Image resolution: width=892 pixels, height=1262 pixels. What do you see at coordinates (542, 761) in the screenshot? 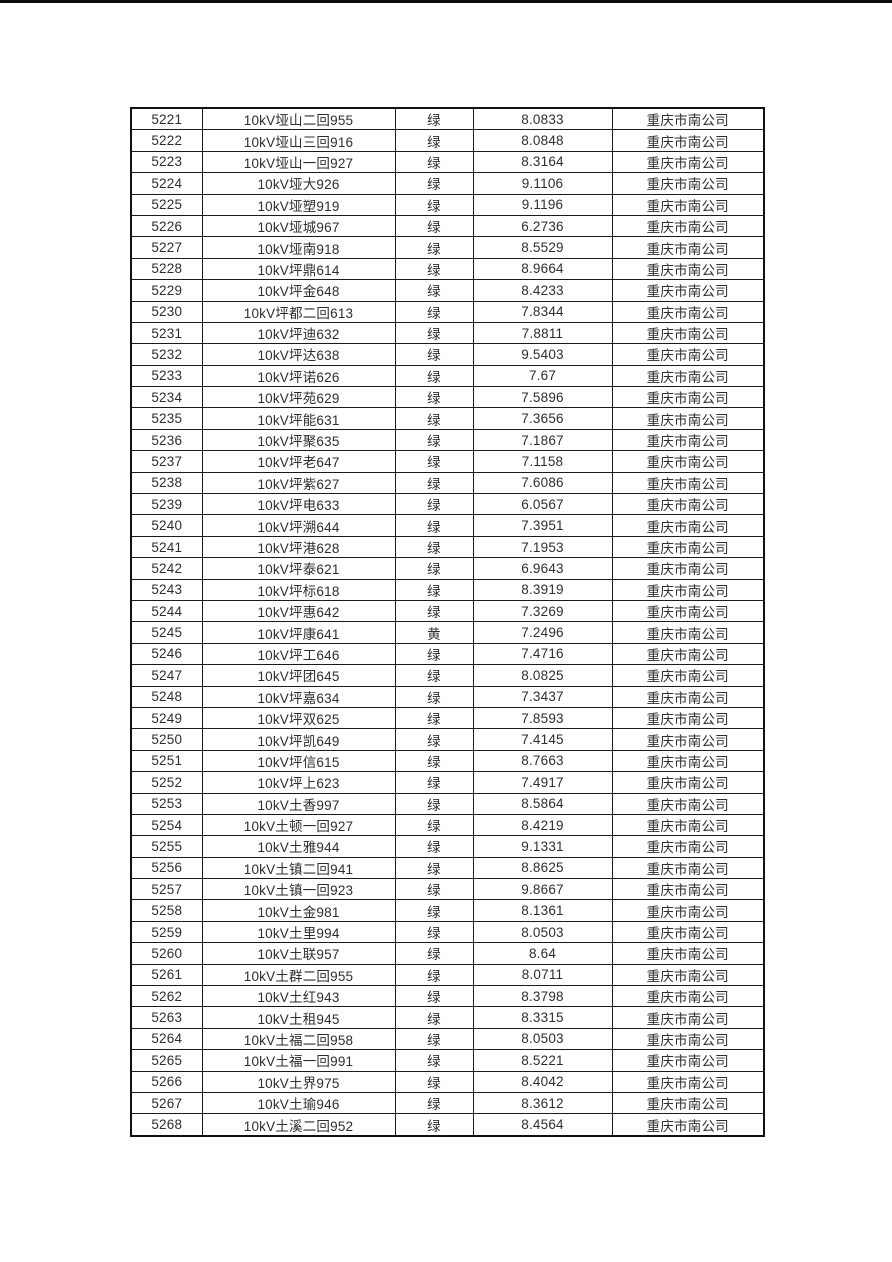
I see `value-cell: 8.7663` at bounding box center [542, 761].